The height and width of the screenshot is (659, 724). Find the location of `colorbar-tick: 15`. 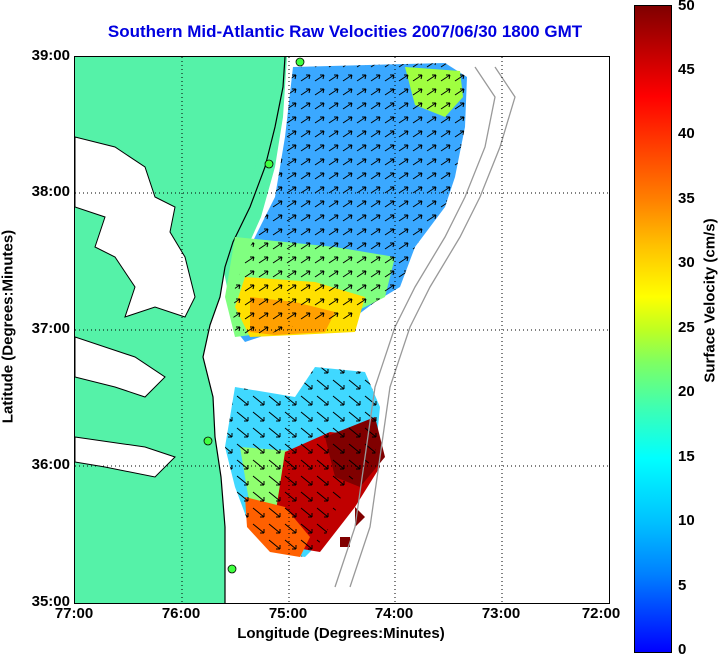

colorbar-tick: 15 is located at coordinates (686, 456).